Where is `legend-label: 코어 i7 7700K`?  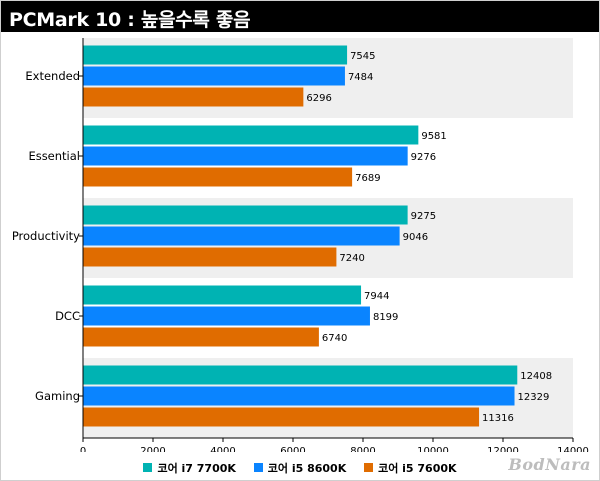 legend-label: 코어 i7 7700K is located at coordinates (196, 468).